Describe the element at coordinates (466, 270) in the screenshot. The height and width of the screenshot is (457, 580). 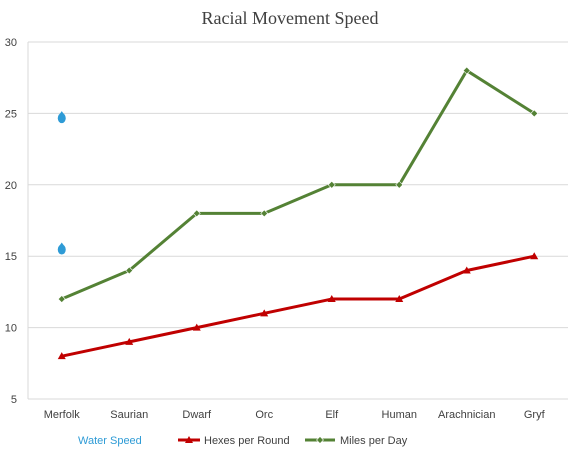
I see `data-point-hexes-per-round-arachnician` at that location.